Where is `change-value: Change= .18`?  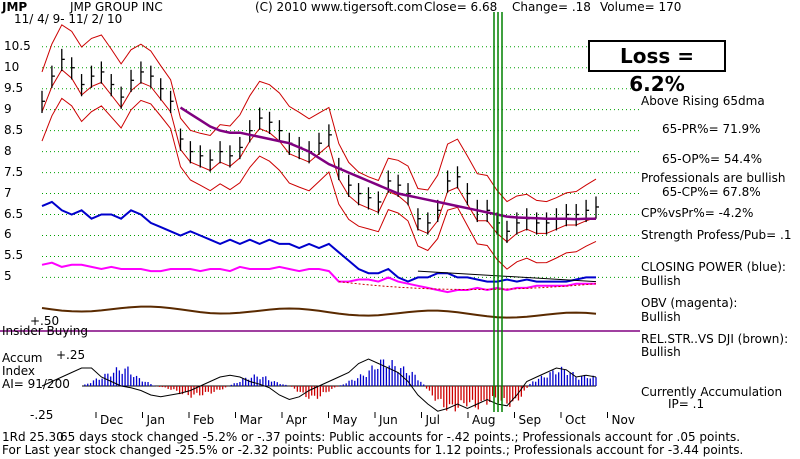 change-value: Change= .18 is located at coordinates (551, 7).